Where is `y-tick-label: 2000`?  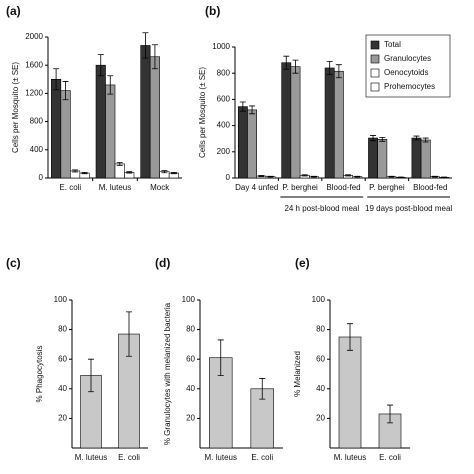
y-tick-label: 2000 is located at coordinates (34, 36).